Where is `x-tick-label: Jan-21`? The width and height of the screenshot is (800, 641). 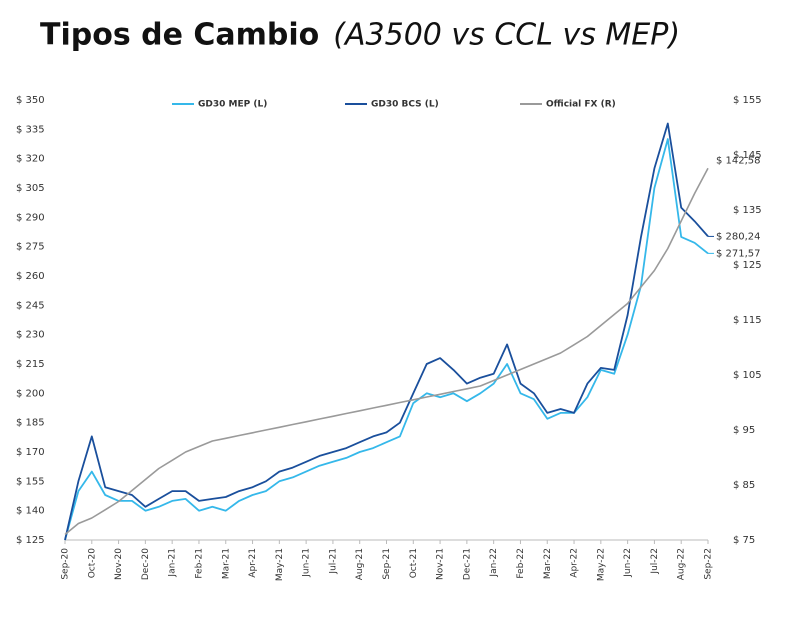 x-tick-label: Jan-21 is located at coordinates (173, 563).